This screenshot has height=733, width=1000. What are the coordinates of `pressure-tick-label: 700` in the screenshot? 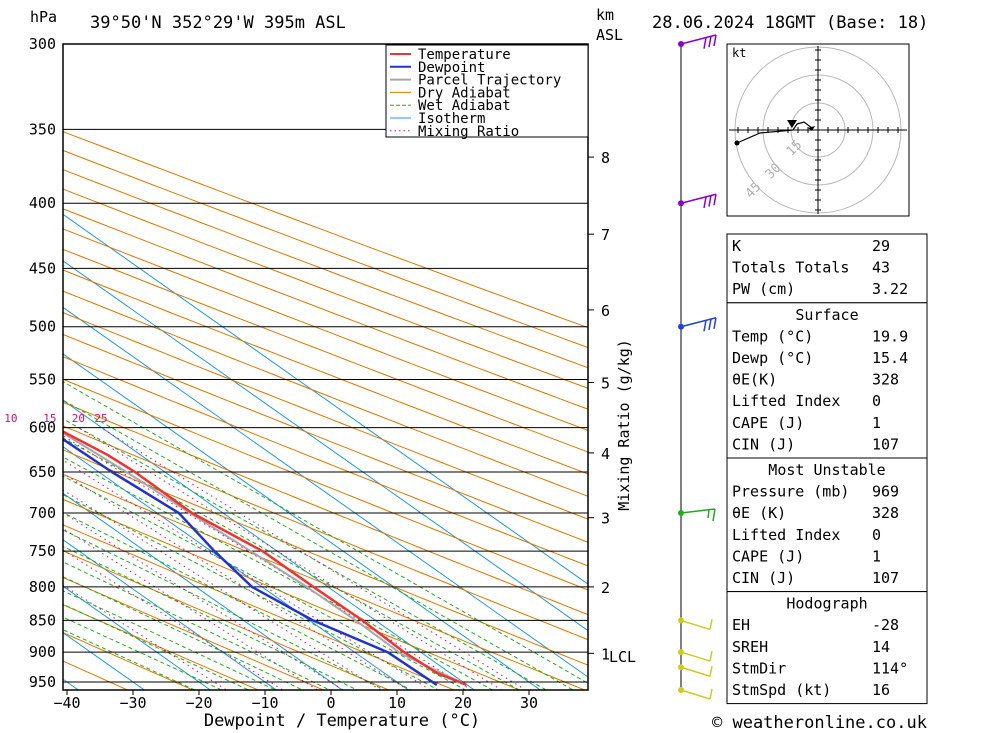 It's located at (42, 513).